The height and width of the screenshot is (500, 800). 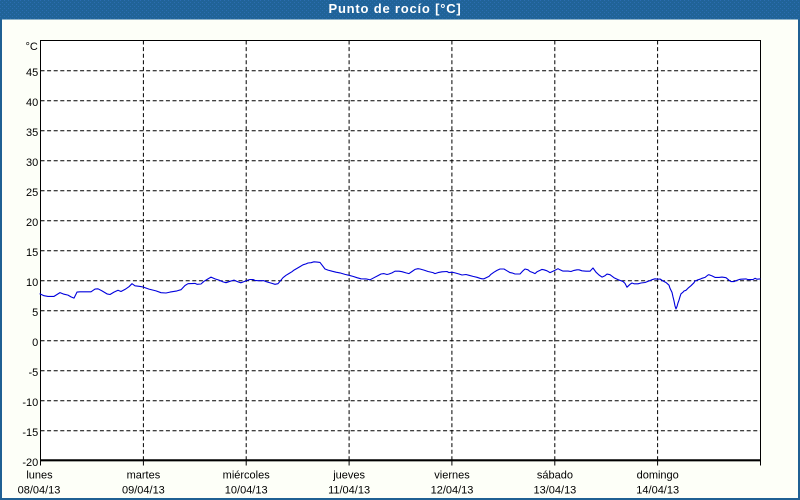 I want to click on svg-text: domingo, so click(x=658, y=475).